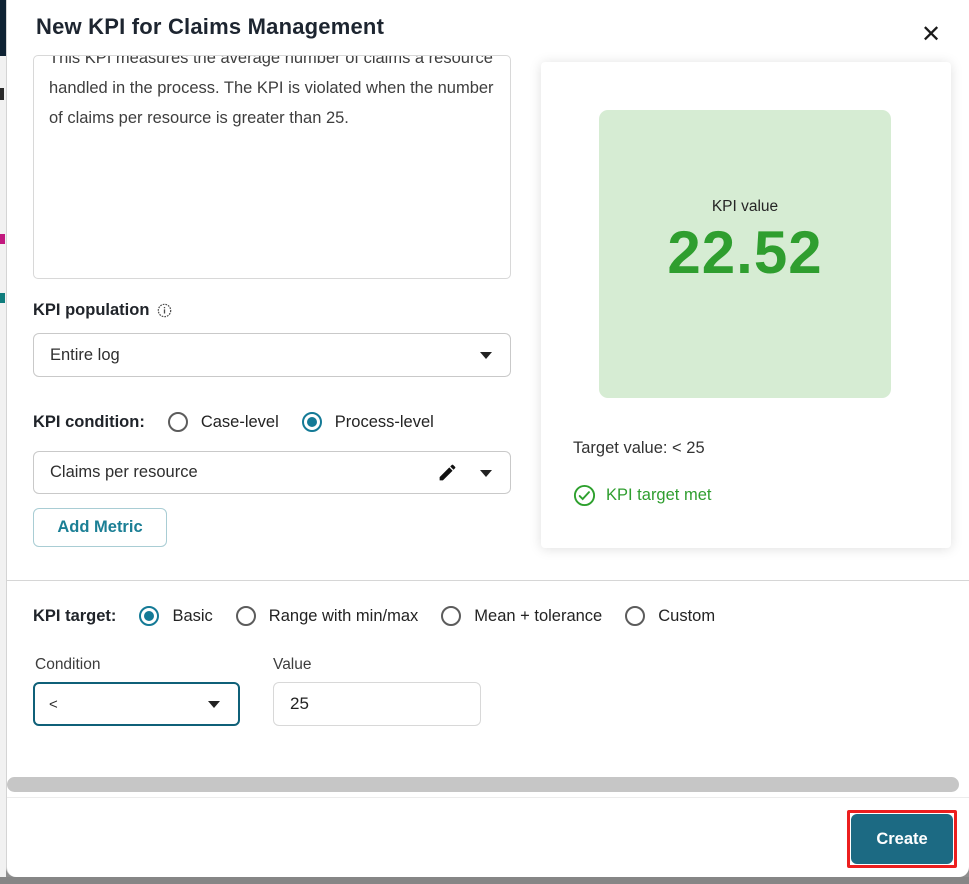 The height and width of the screenshot is (884, 969). I want to click on value-input-text: 25, so click(299, 703).